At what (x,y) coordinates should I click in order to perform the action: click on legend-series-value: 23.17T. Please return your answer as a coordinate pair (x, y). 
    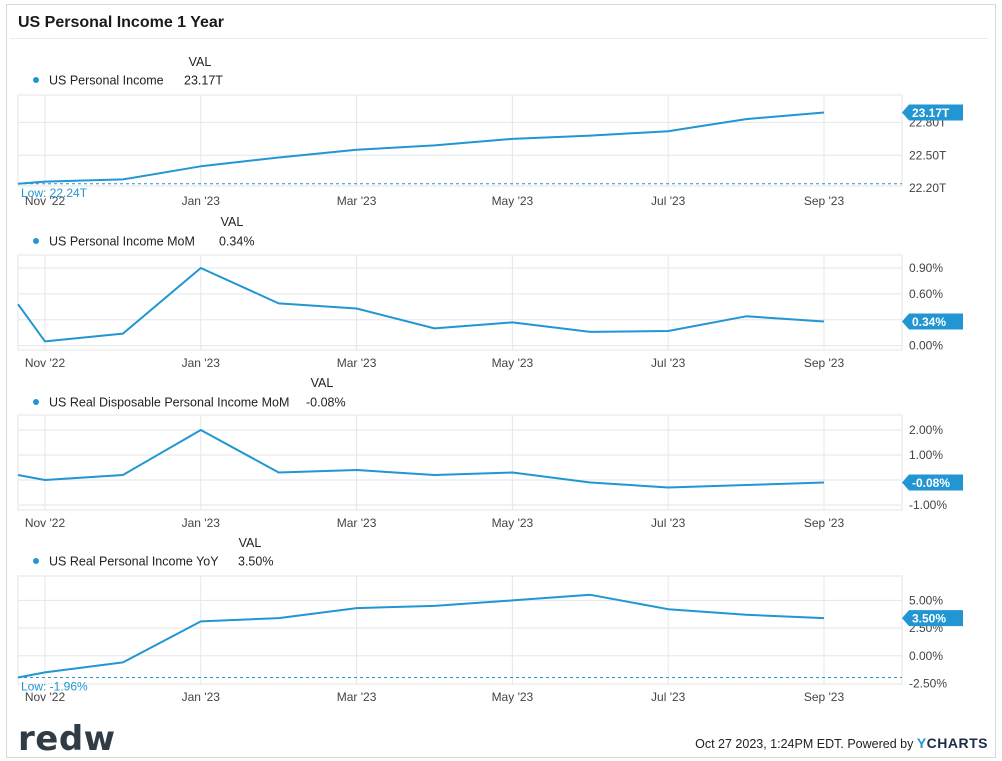
    Looking at the image, I should click on (203, 81).